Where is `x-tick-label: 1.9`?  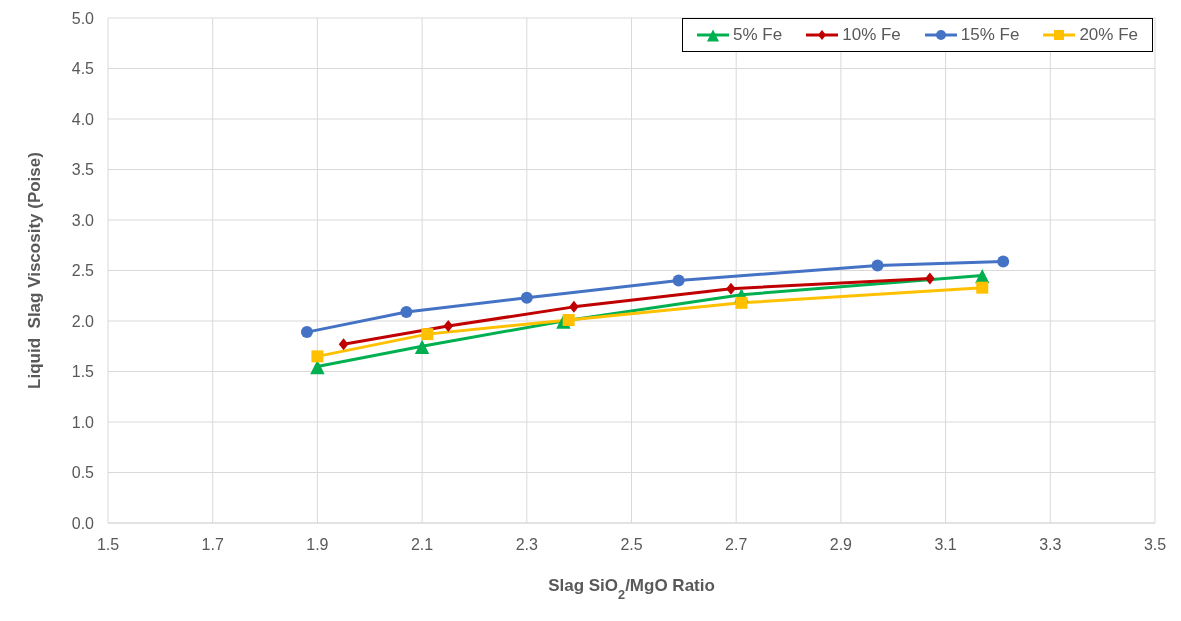 x-tick-label: 1.9 is located at coordinates (317, 545).